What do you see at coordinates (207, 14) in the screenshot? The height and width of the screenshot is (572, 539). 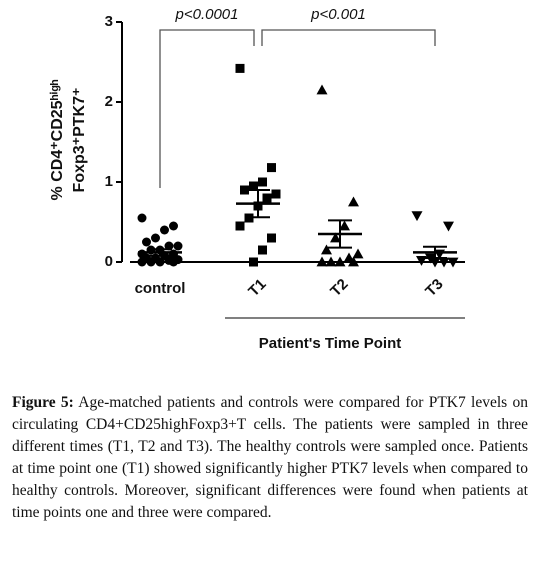 I see `annotation: p<0.0001` at bounding box center [207, 14].